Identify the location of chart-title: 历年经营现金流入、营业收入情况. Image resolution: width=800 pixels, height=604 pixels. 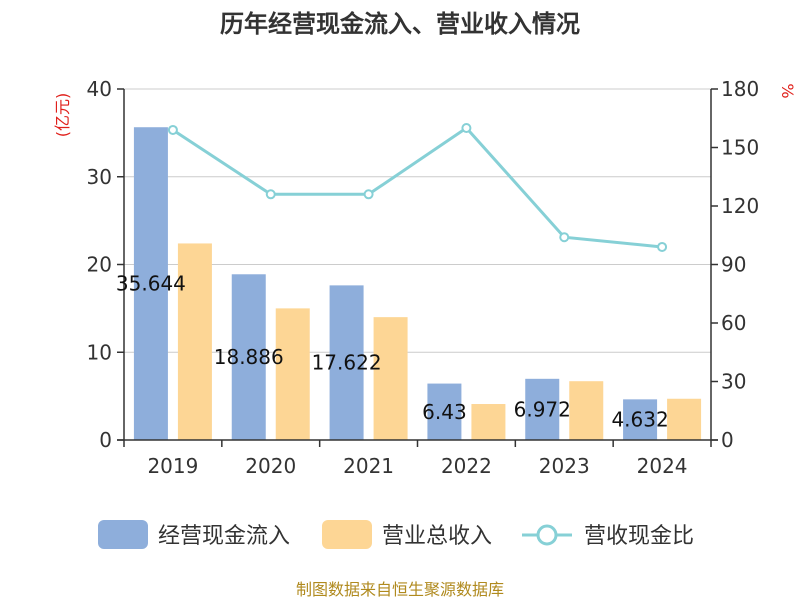
(400, 24).